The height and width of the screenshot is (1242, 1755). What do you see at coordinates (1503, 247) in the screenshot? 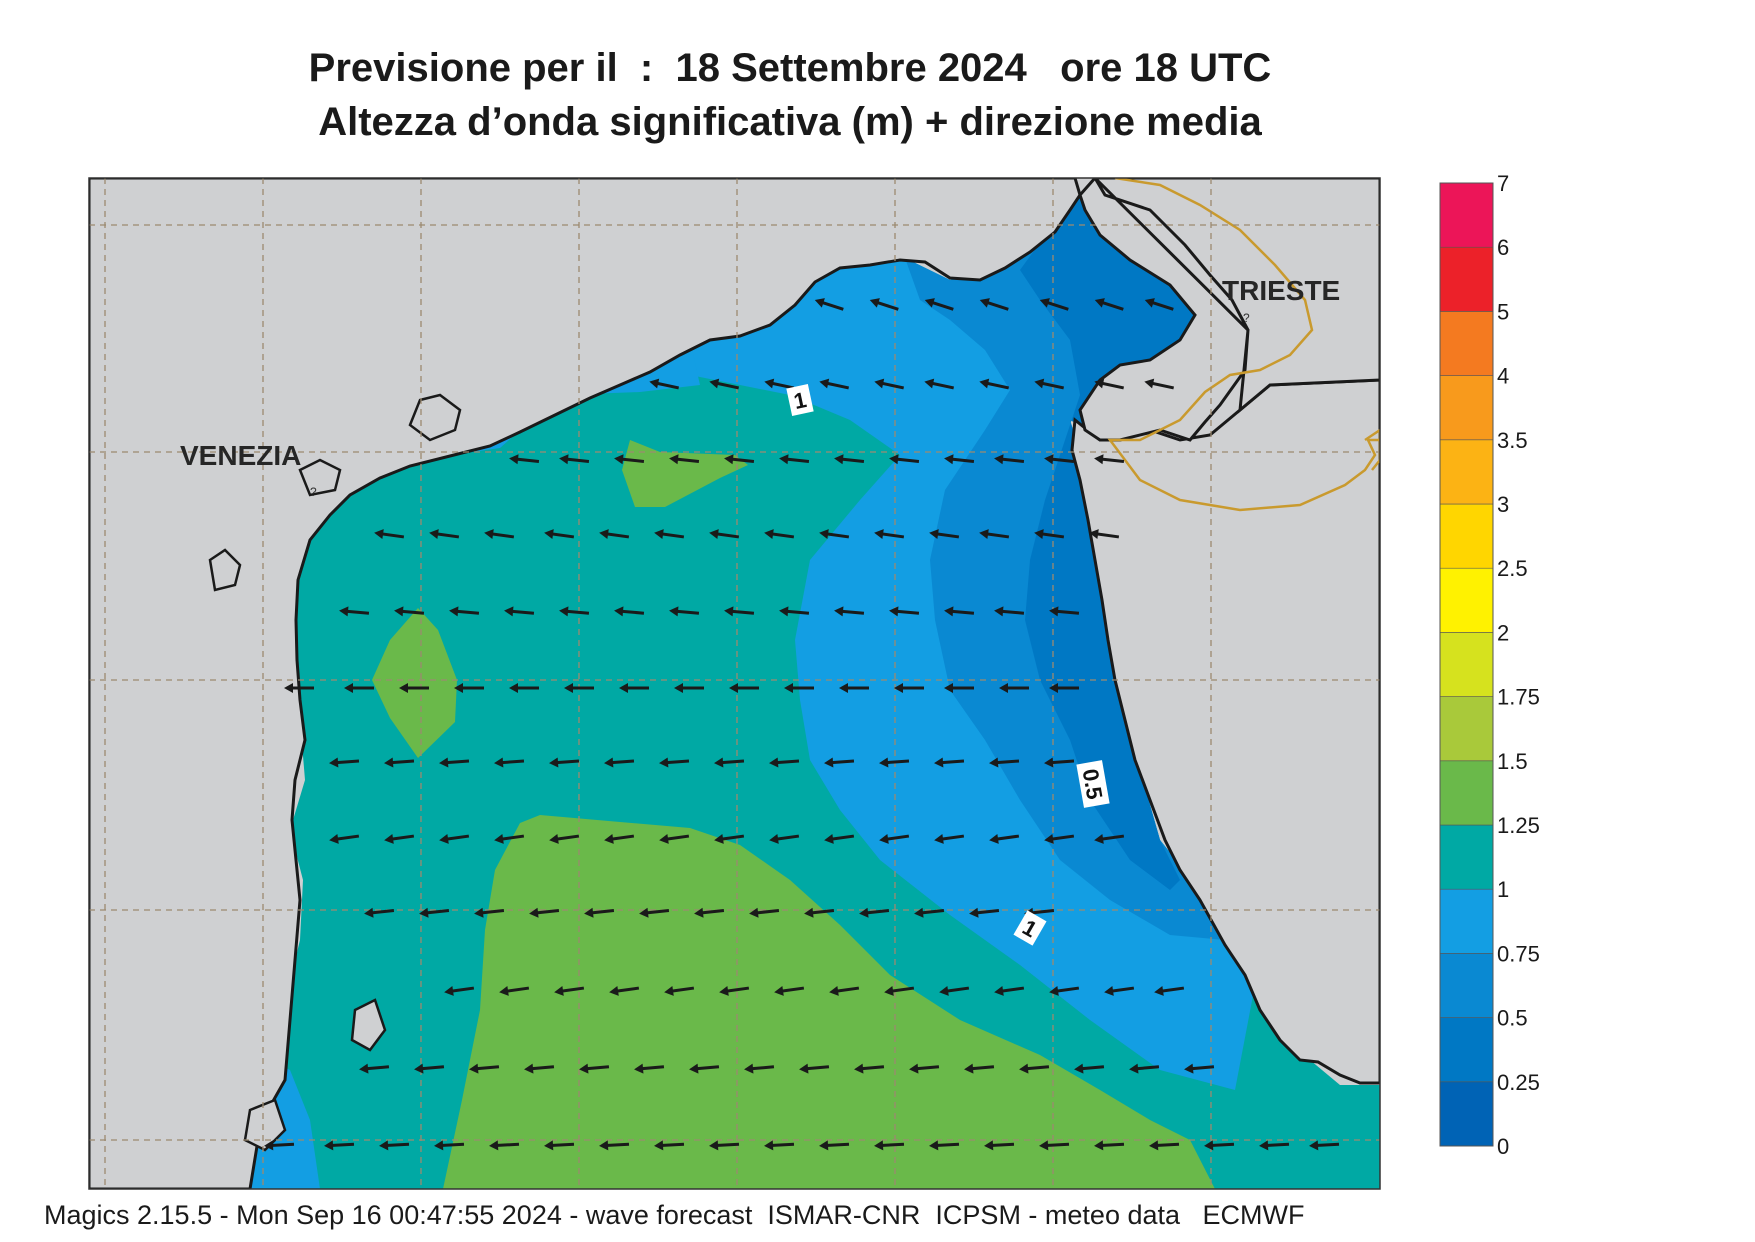
I see `color-bar-label: 6` at bounding box center [1503, 247].